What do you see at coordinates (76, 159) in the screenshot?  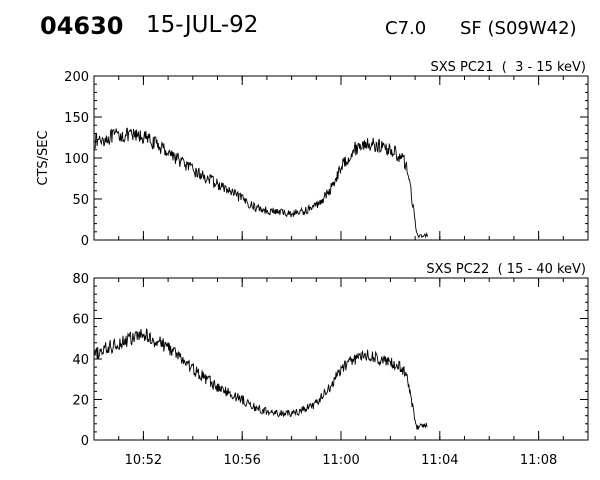 I see `panel1-ytick-label: 100` at bounding box center [76, 159].